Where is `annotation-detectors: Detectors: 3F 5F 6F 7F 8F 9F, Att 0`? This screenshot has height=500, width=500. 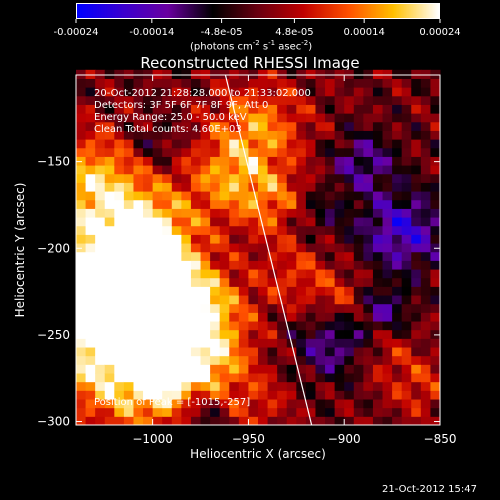 annotation-detectors: Detectors: 3F 5F 6F 7F 8F 9F, Att 0 is located at coordinates (181, 105).